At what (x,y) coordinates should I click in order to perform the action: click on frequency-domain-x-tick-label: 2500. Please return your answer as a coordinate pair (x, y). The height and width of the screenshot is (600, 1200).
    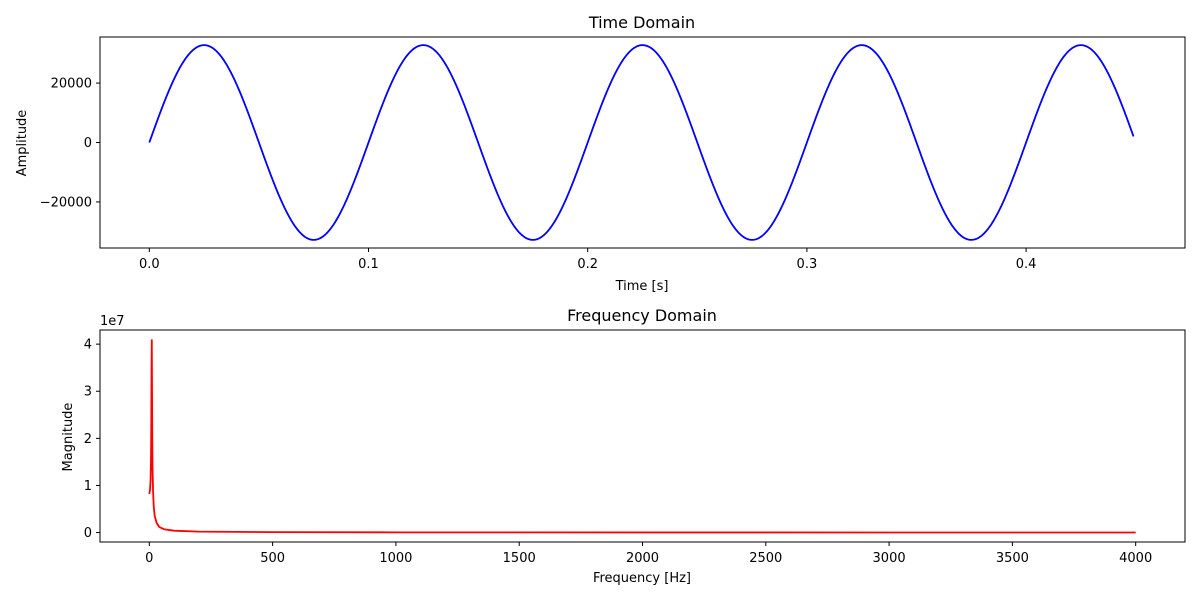
    Looking at the image, I should click on (765, 558).